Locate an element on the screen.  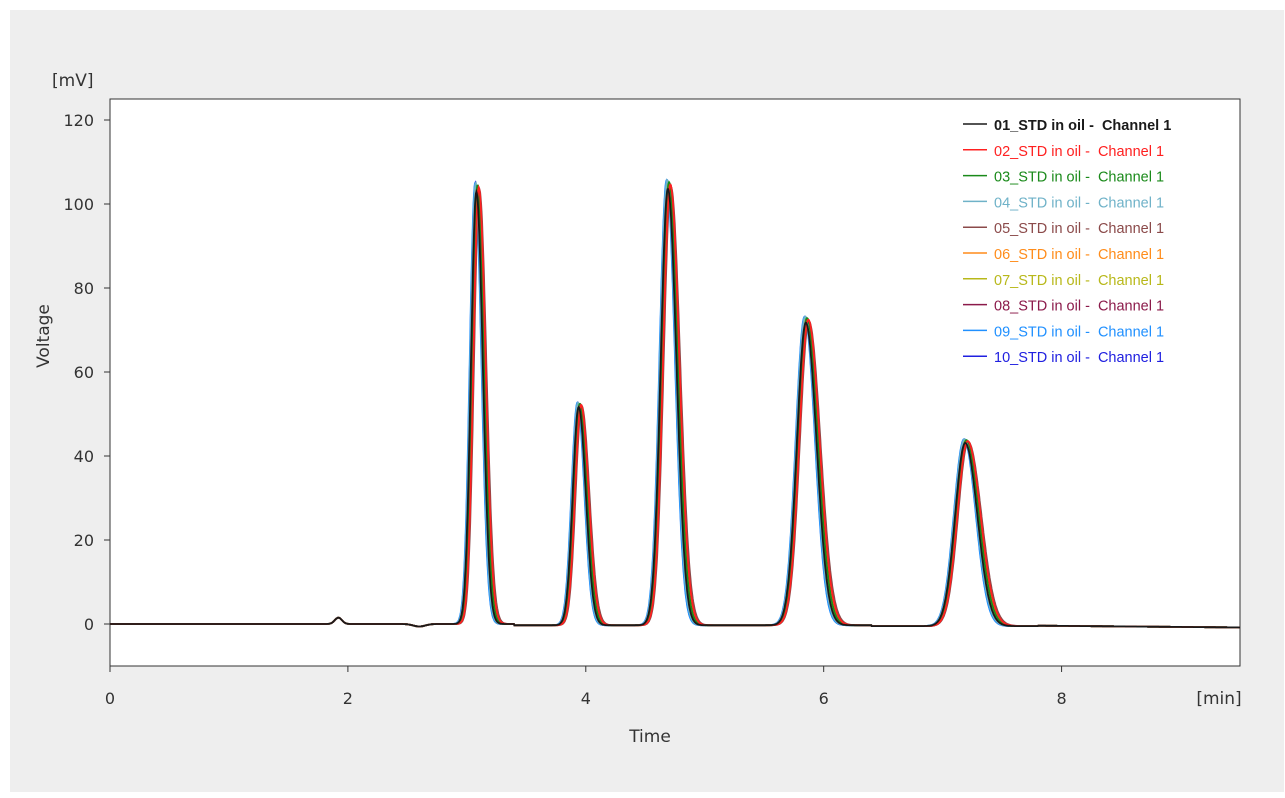
legend-label: 10_STD in oil - Channel 1 is located at coordinates (1079, 358).